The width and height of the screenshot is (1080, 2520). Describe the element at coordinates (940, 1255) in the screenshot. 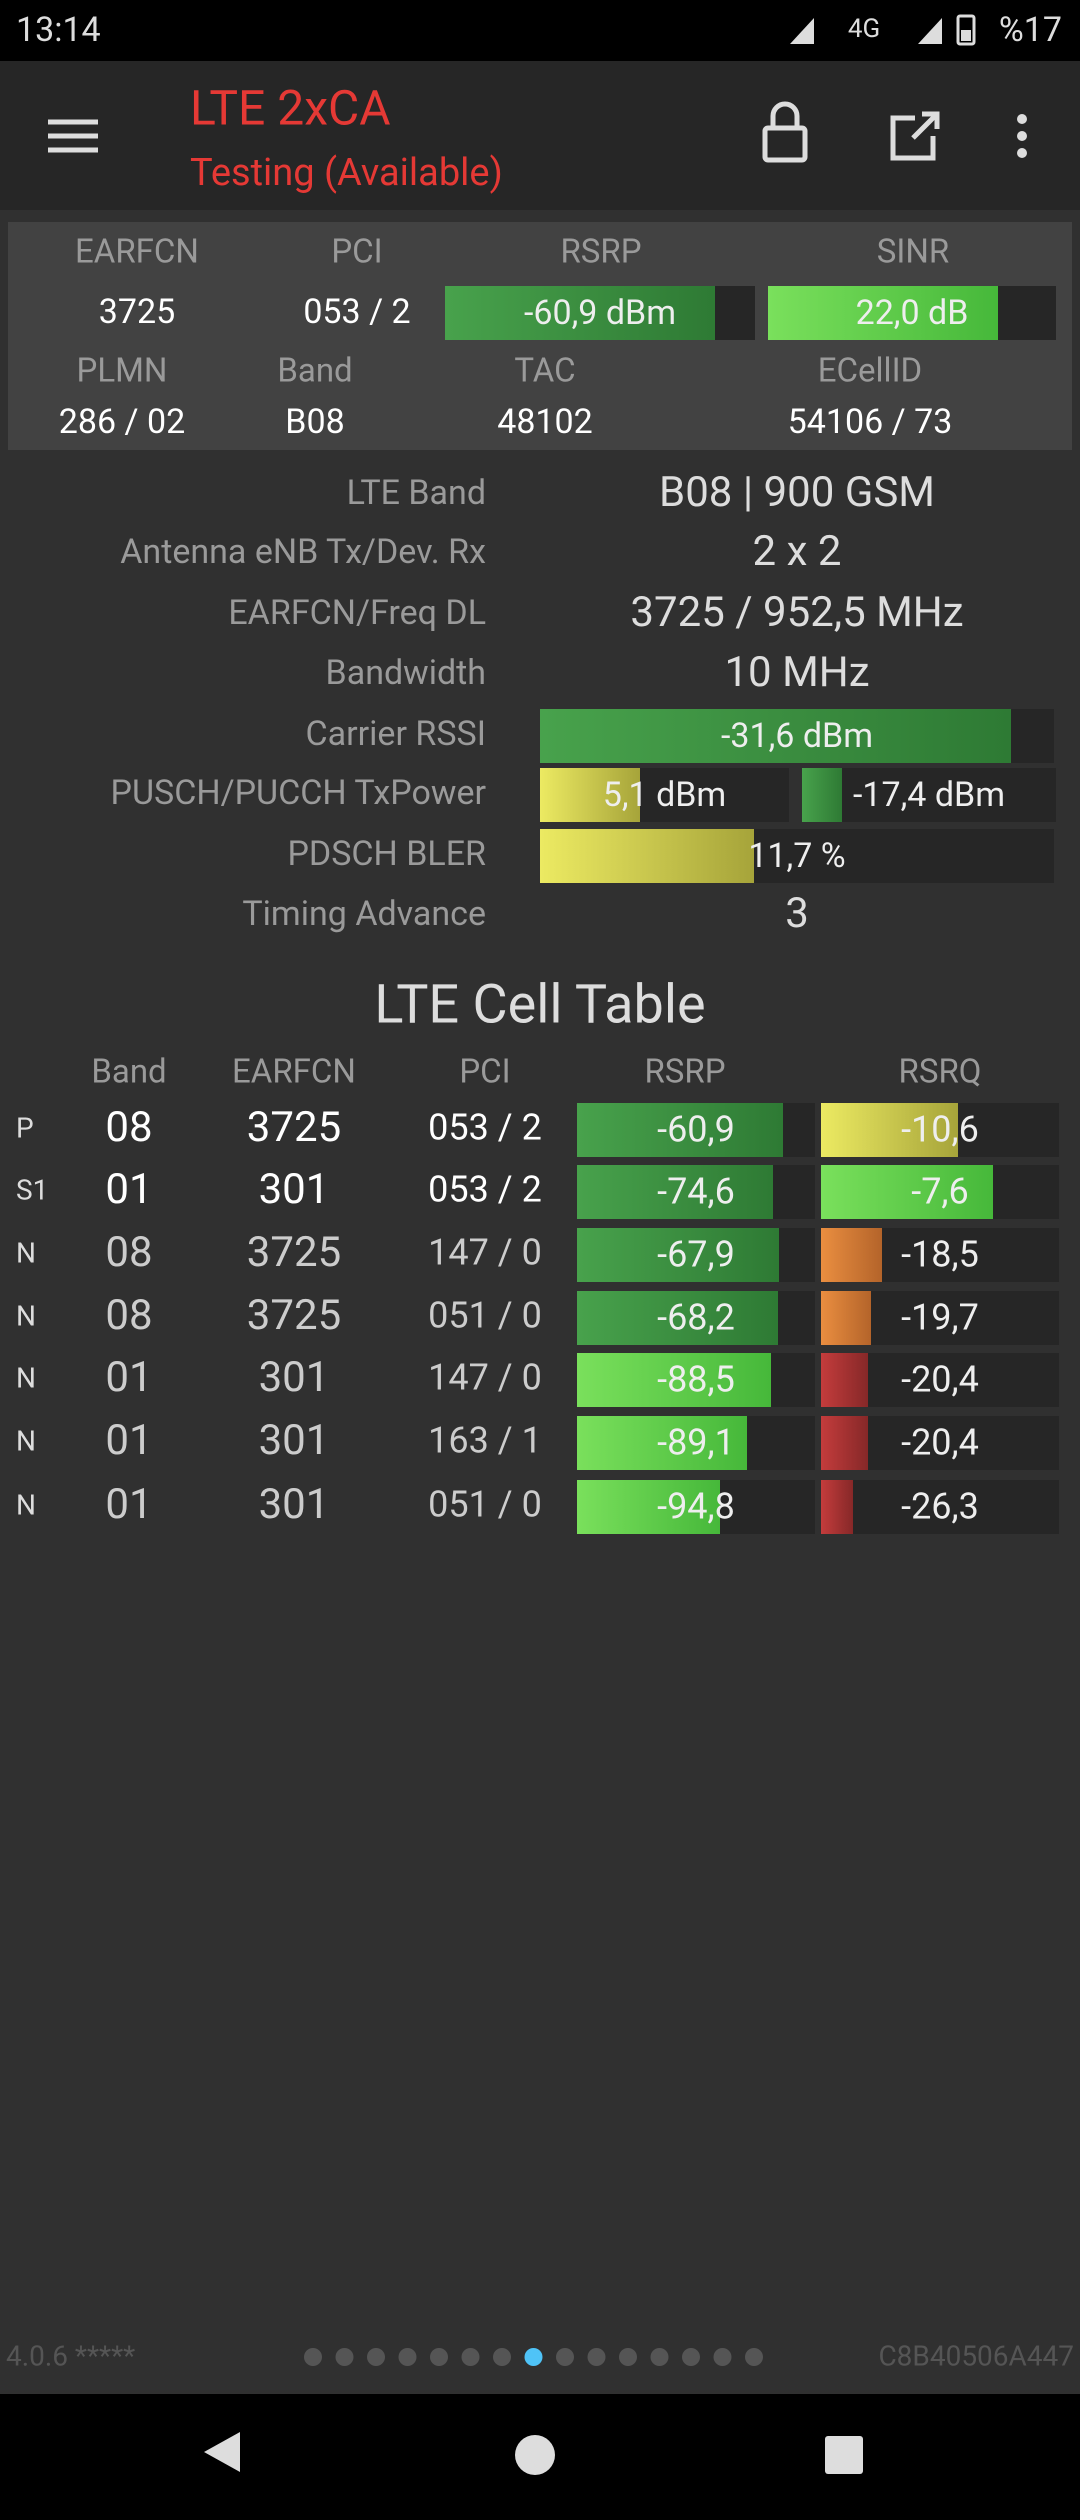

I see `cell-rsrq-value: -18,5` at that location.